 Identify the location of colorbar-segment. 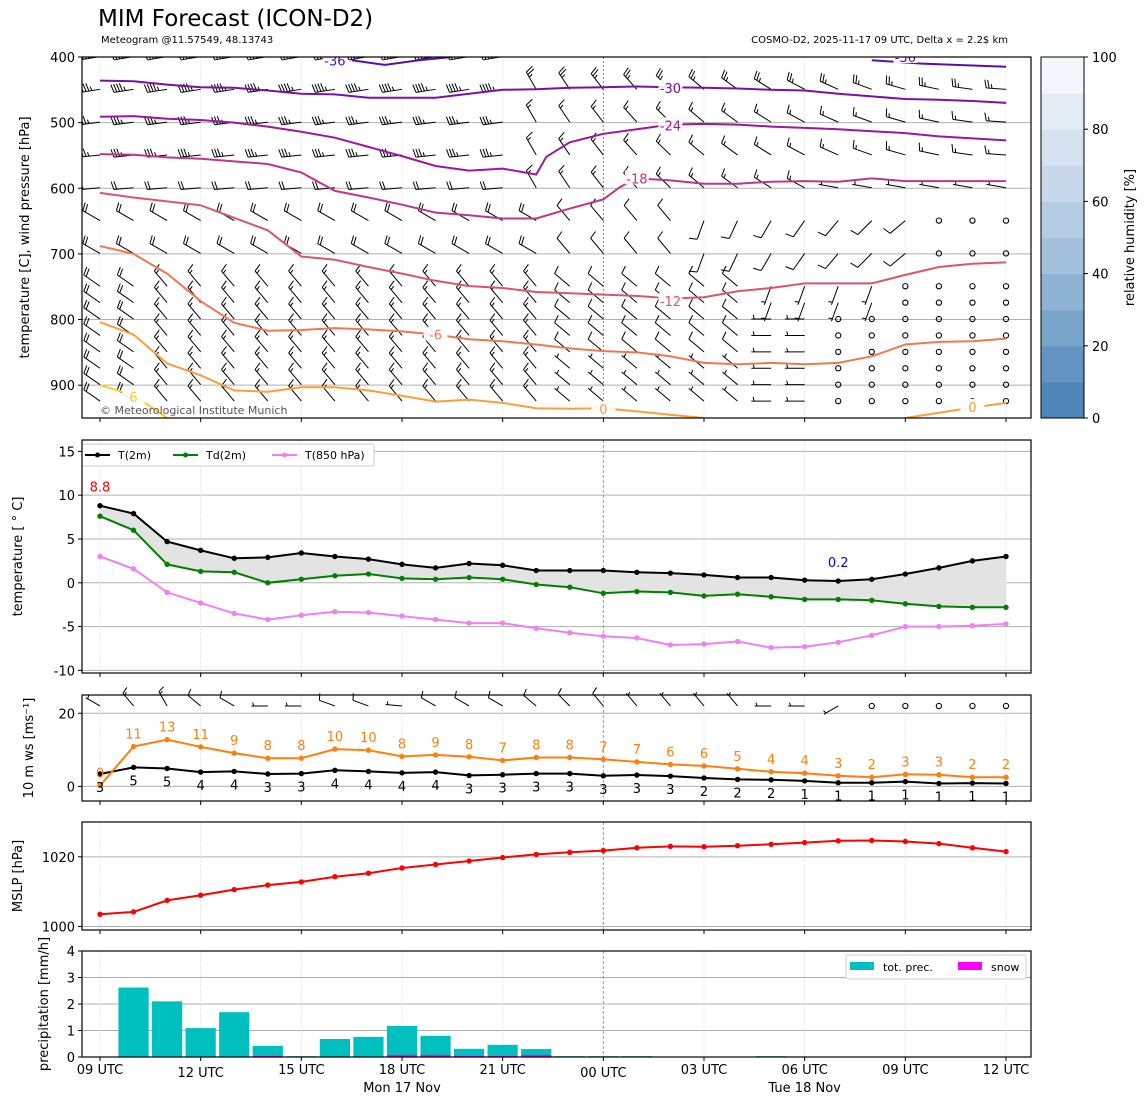
(1062, 328).